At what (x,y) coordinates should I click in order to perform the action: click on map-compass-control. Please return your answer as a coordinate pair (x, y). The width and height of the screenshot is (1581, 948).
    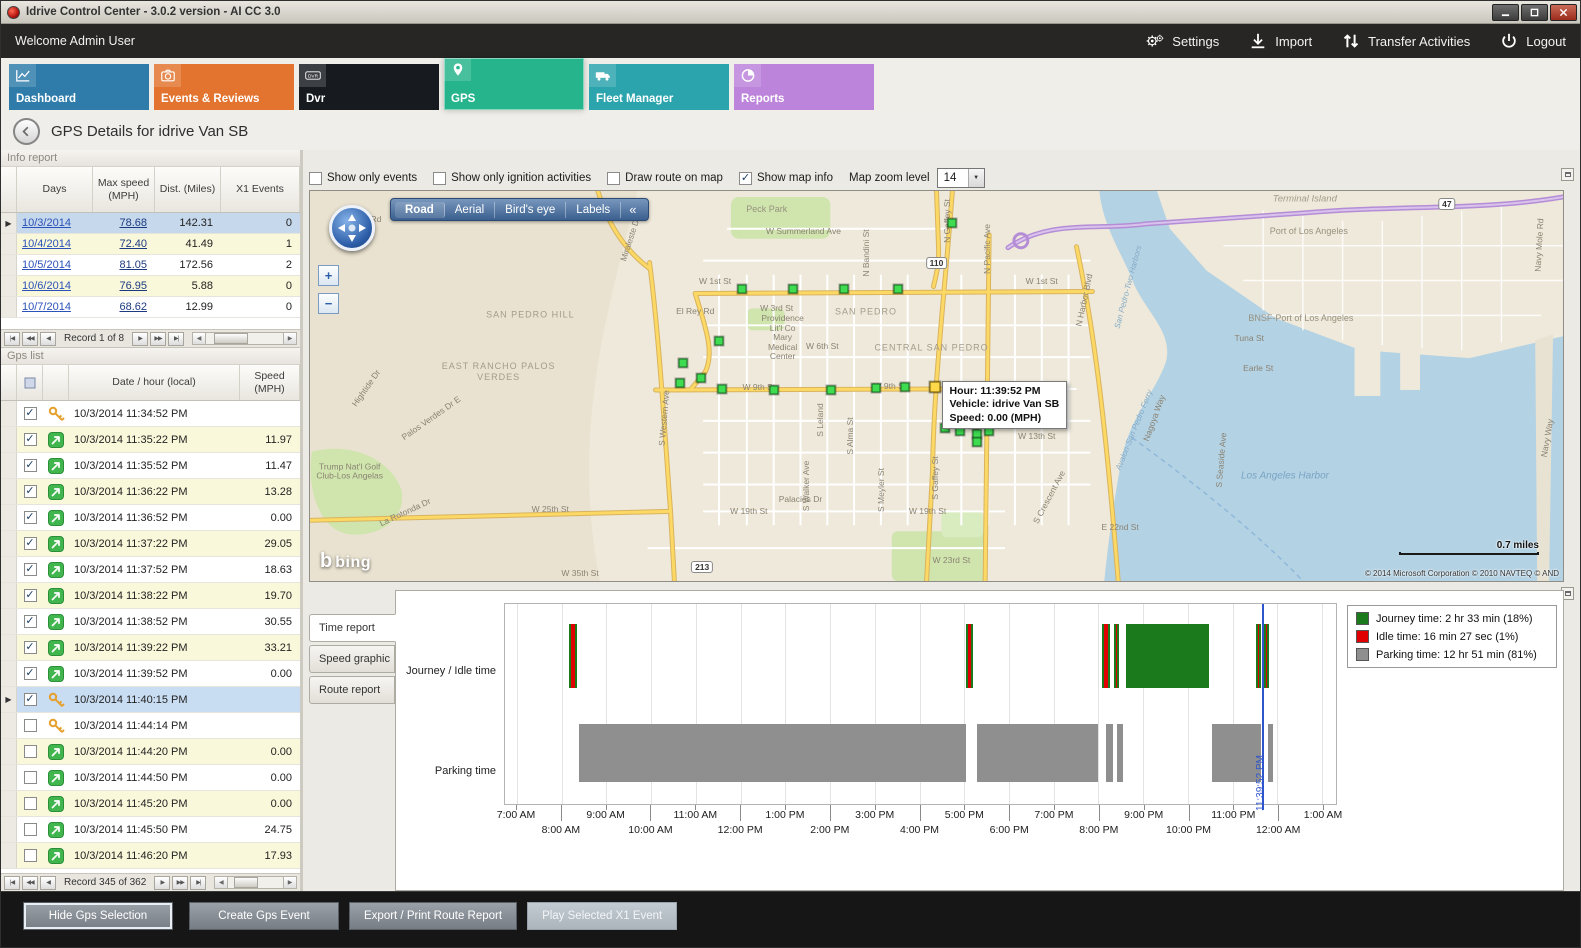
    Looking at the image, I should click on (352, 228).